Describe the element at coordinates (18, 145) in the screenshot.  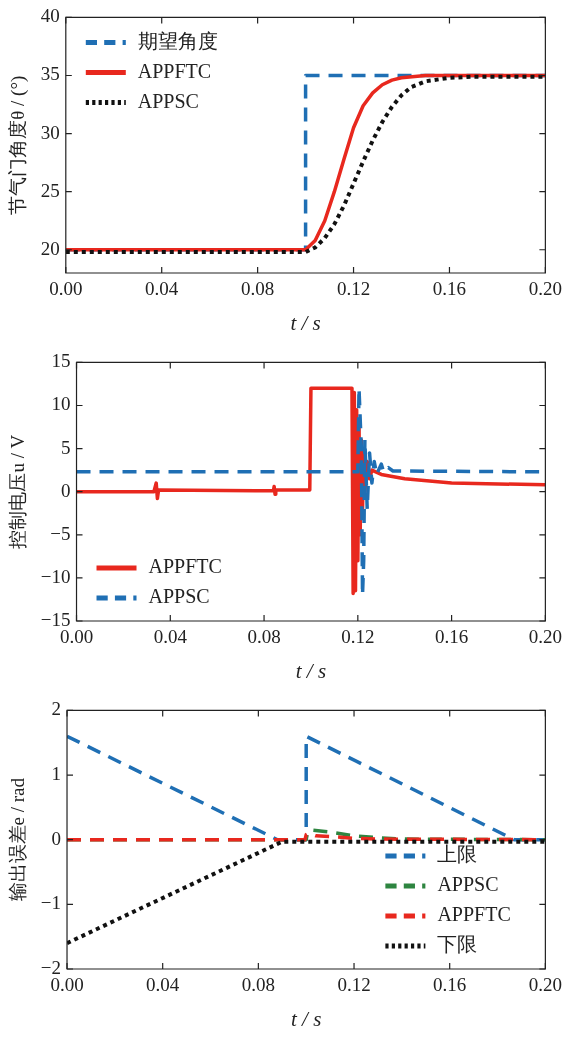
I see `y-axis-title: 节气门角度θ / (°)` at that location.